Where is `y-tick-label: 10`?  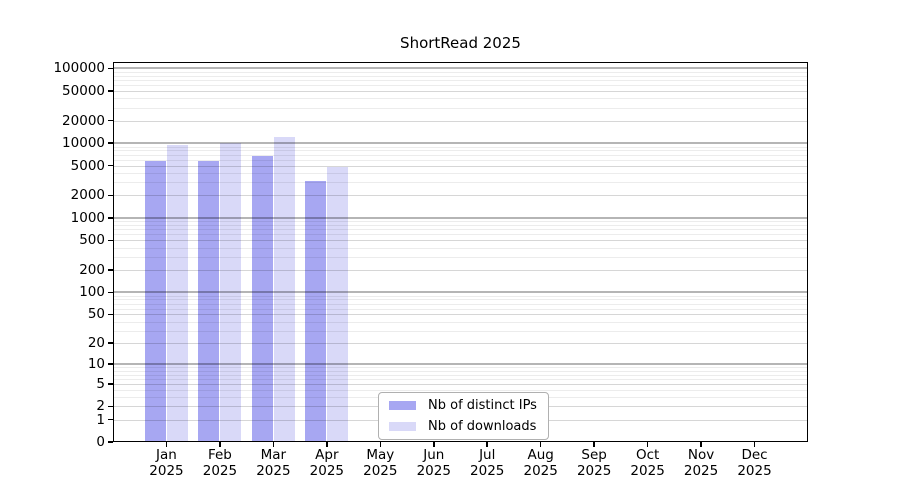 y-tick-label: 10 is located at coordinates (96, 364).